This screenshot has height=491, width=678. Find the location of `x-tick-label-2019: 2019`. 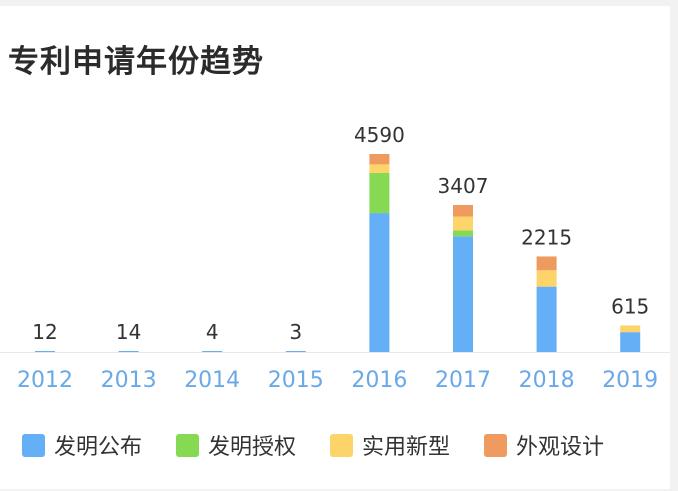

x-tick-label-2019: 2019 is located at coordinates (630, 380).